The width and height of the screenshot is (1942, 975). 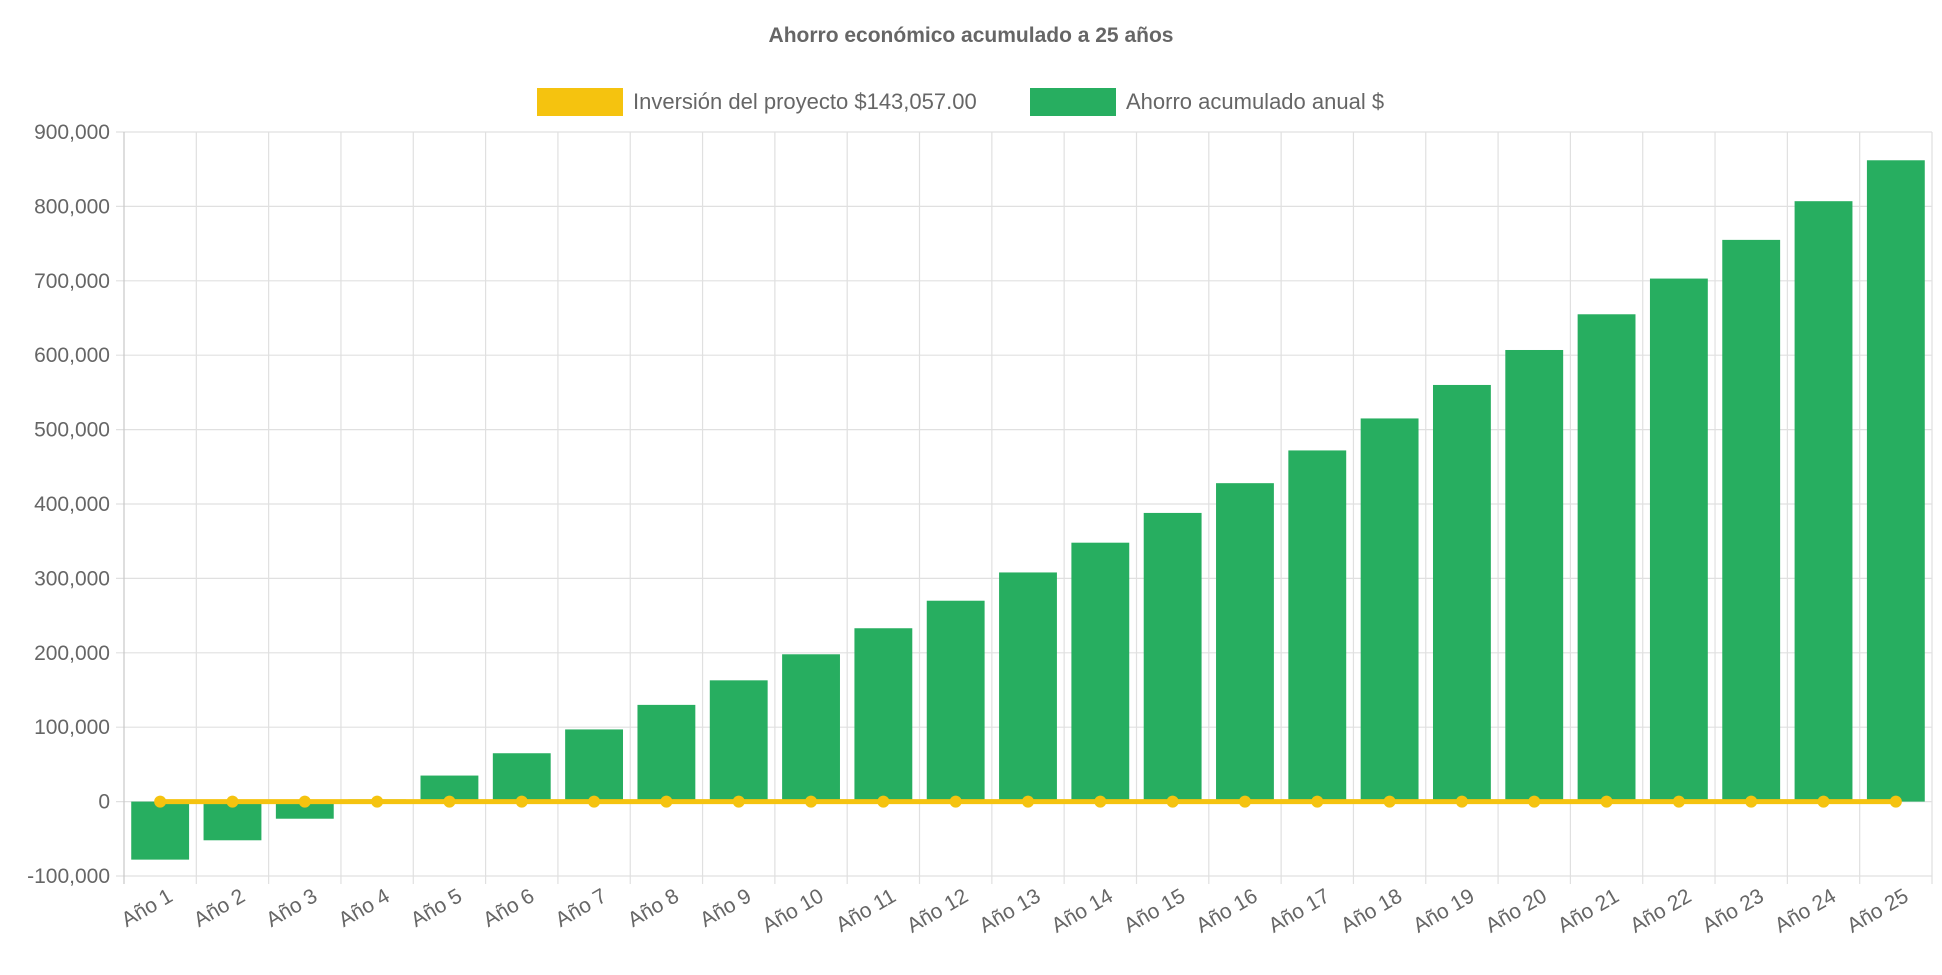 What do you see at coordinates (72, 727) in the screenshot?
I see `y-tick-label: 100,000` at bounding box center [72, 727].